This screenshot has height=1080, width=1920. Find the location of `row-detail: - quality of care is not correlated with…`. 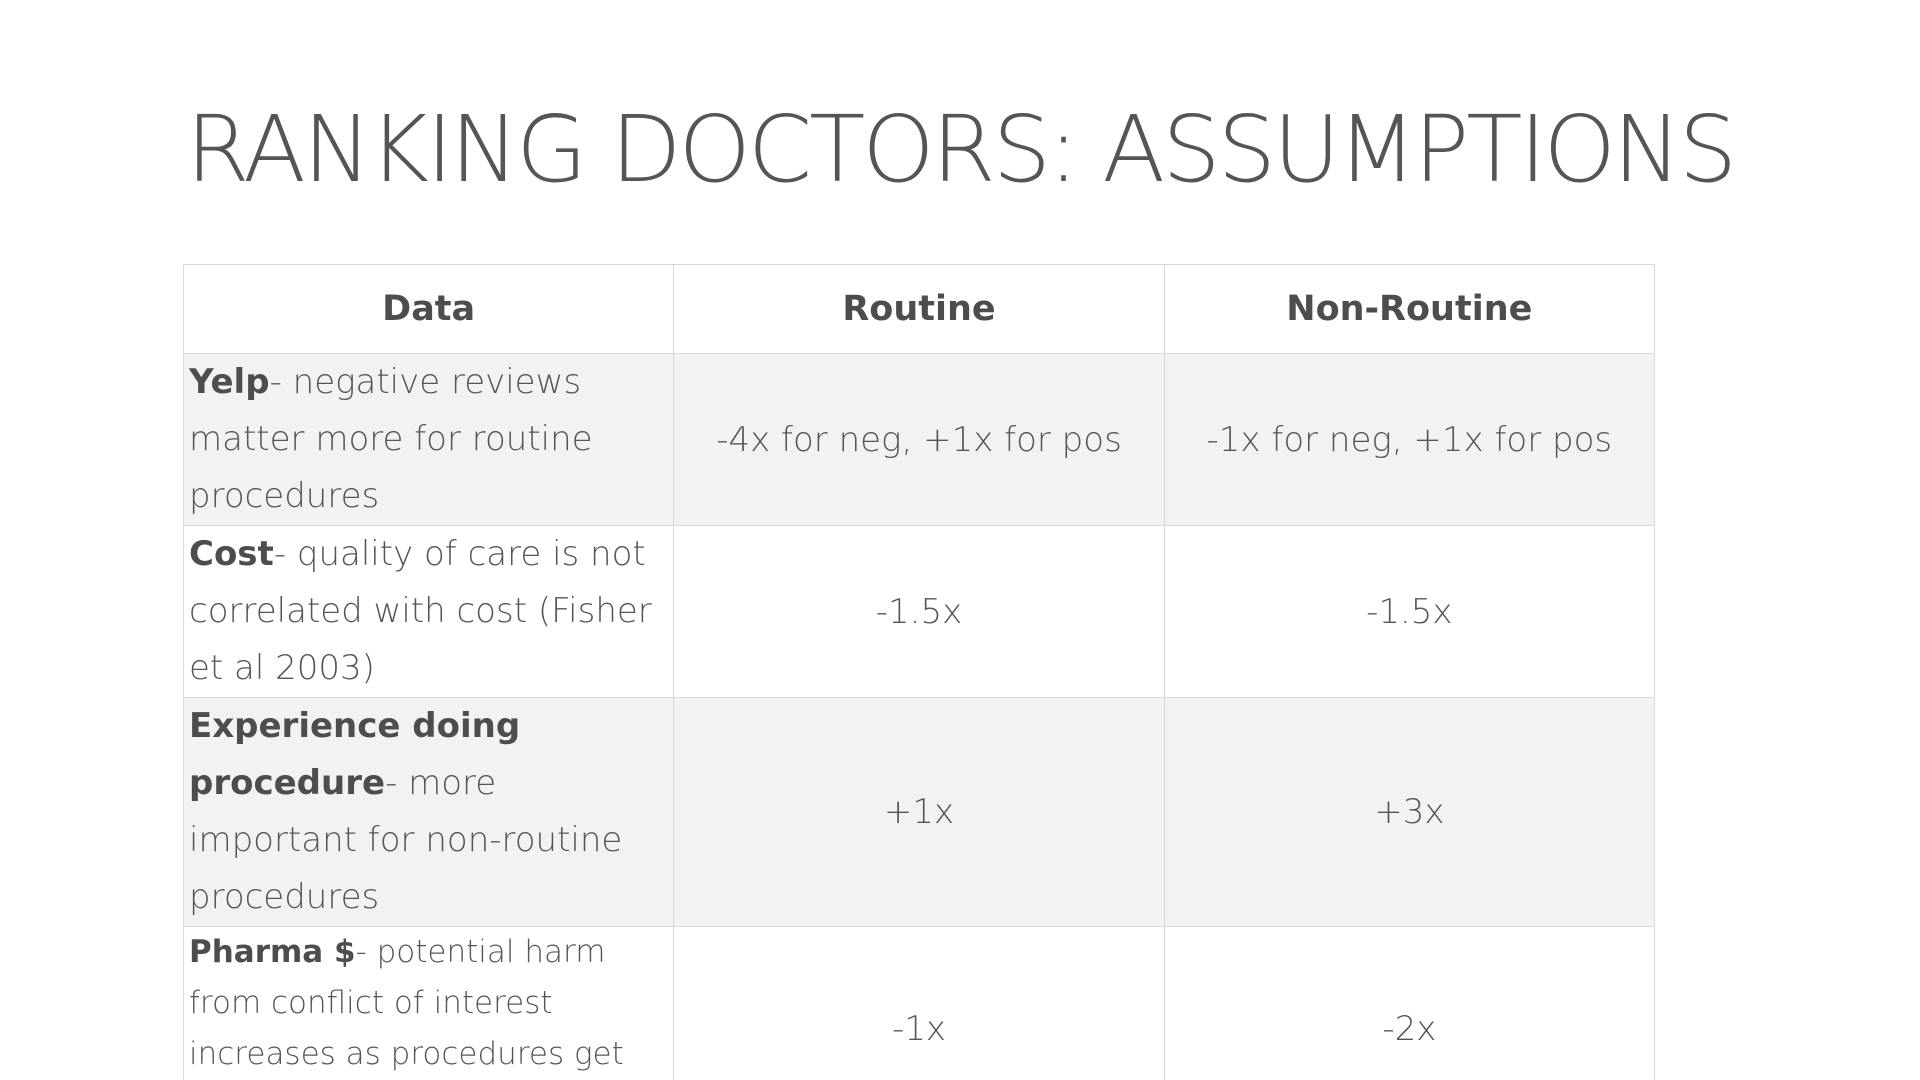

row-detail: - quality of care is not correlated with… is located at coordinates (420, 611).